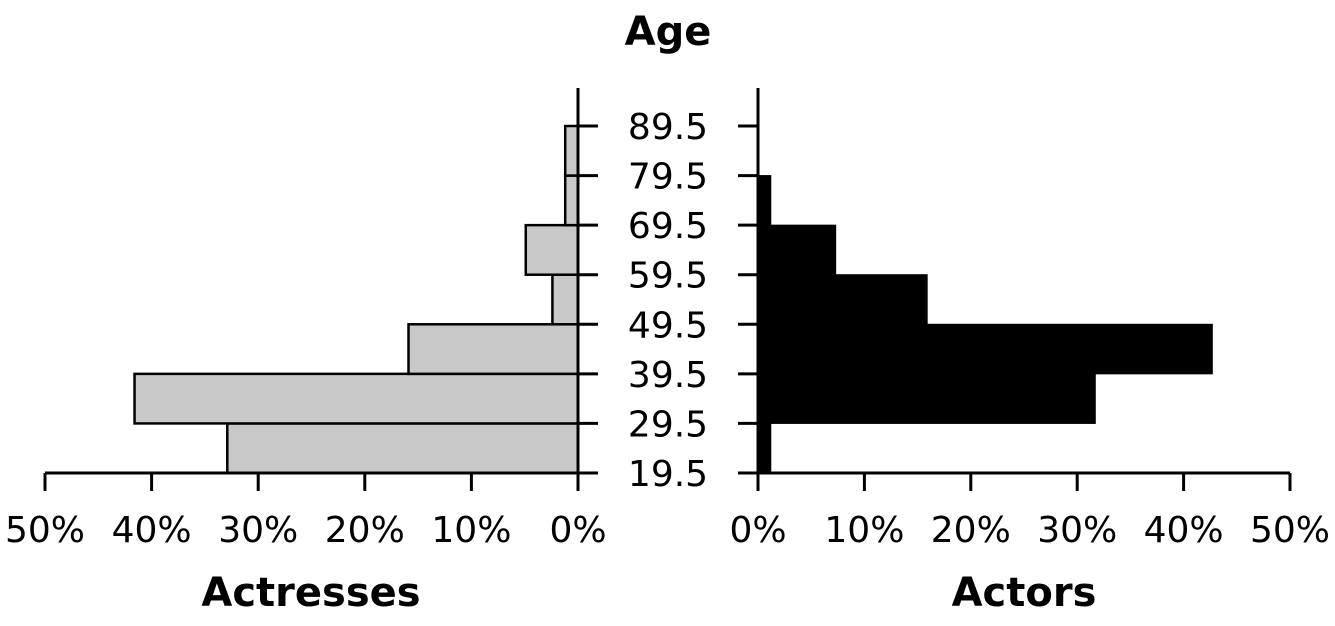 Image resolution: width=1335 pixels, height=626 pixels. Describe the element at coordinates (152, 530) in the screenshot. I see `left-x-tick-label: 40%` at that location.